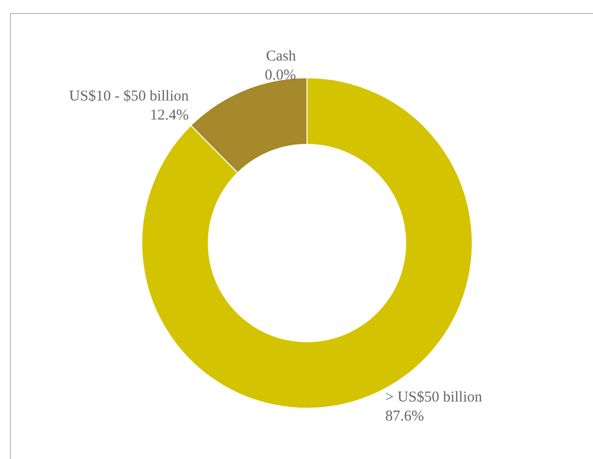 This screenshot has height=459, width=593. What do you see at coordinates (129, 96) in the screenshot?
I see `slice-label: US$10 - $50 billion` at bounding box center [129, 96].